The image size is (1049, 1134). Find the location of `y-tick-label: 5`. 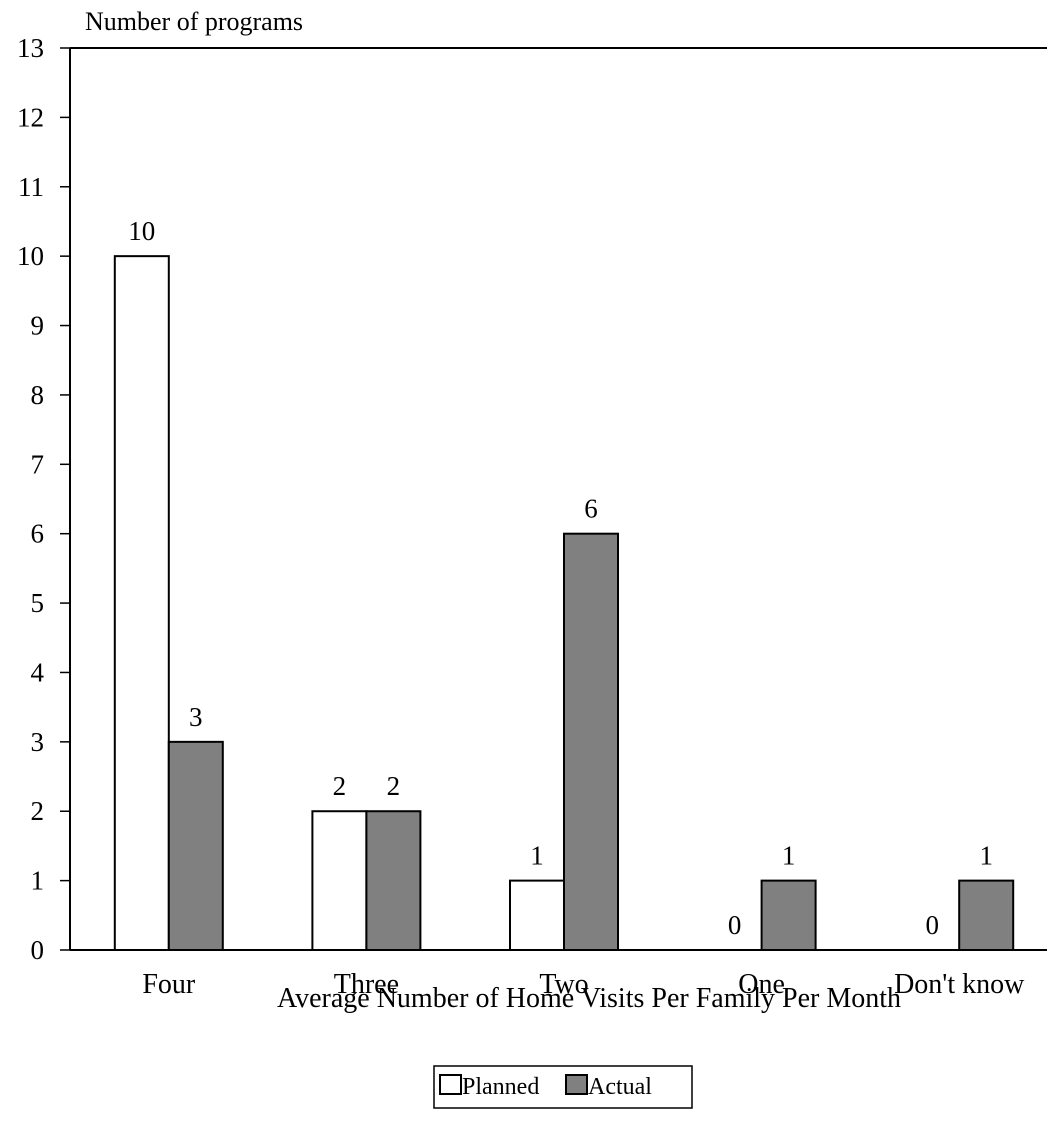

y-tick-label: 5 is located at coordinates (38, 603).